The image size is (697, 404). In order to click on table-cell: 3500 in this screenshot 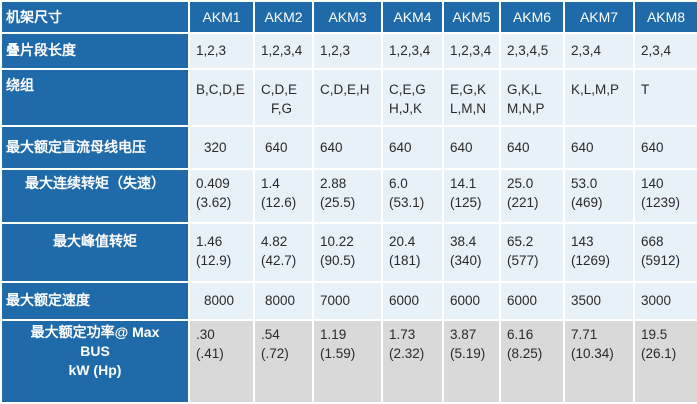, I will do `click(599, 301)`.